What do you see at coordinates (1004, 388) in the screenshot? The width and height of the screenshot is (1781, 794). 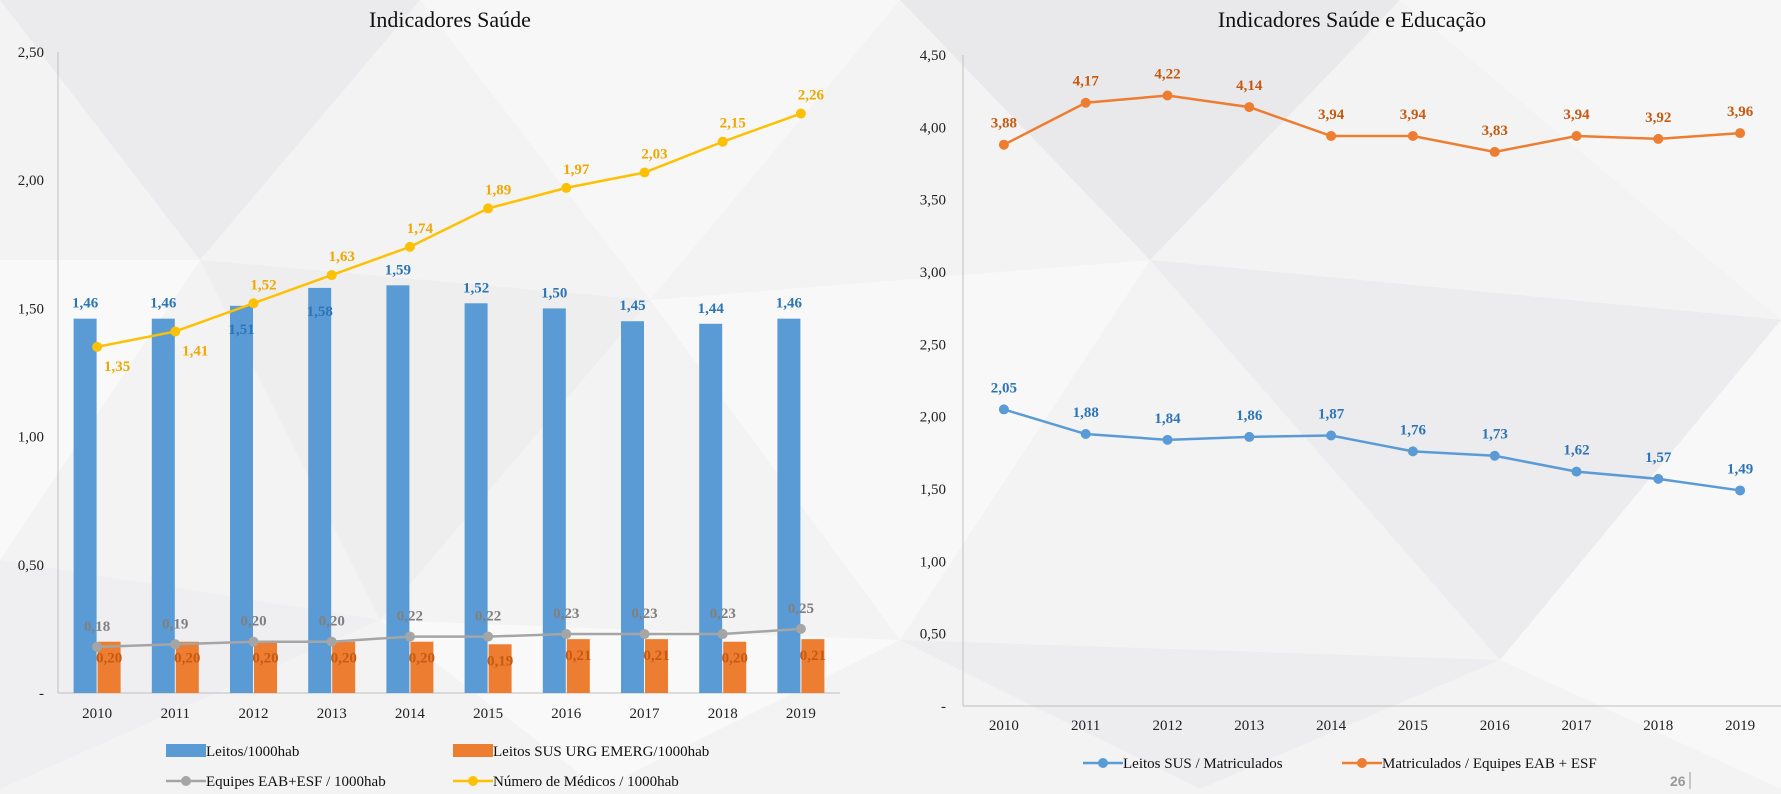 I see `label-leitos-sus-matriculados: 2,05` at bounding box center [1004, 388].